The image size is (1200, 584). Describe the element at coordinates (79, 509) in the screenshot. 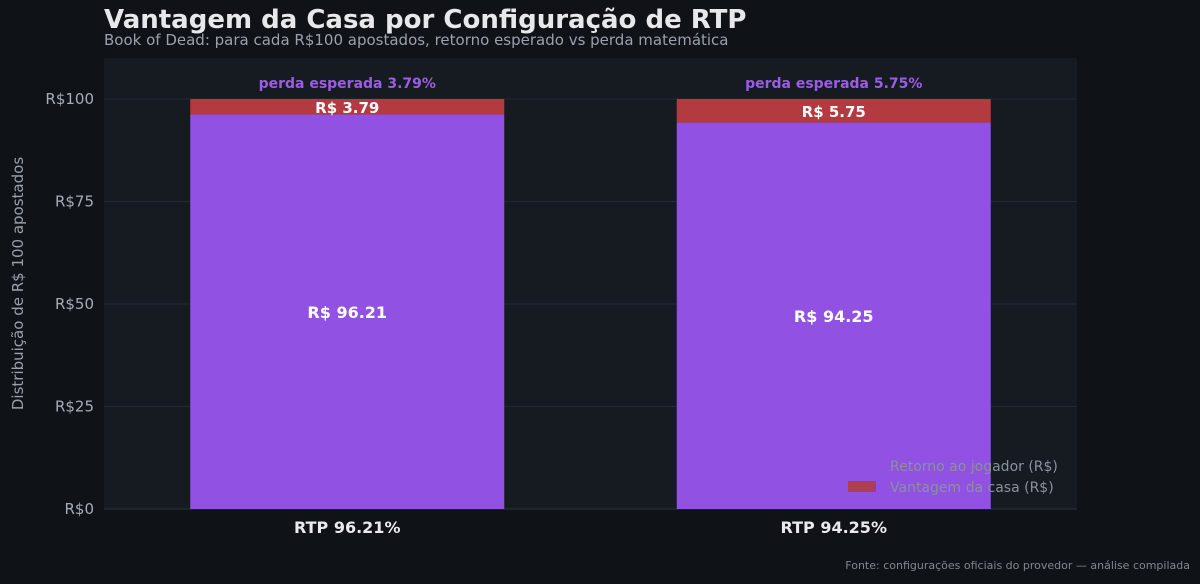

I see `y-tick-label: R$0` at that location.